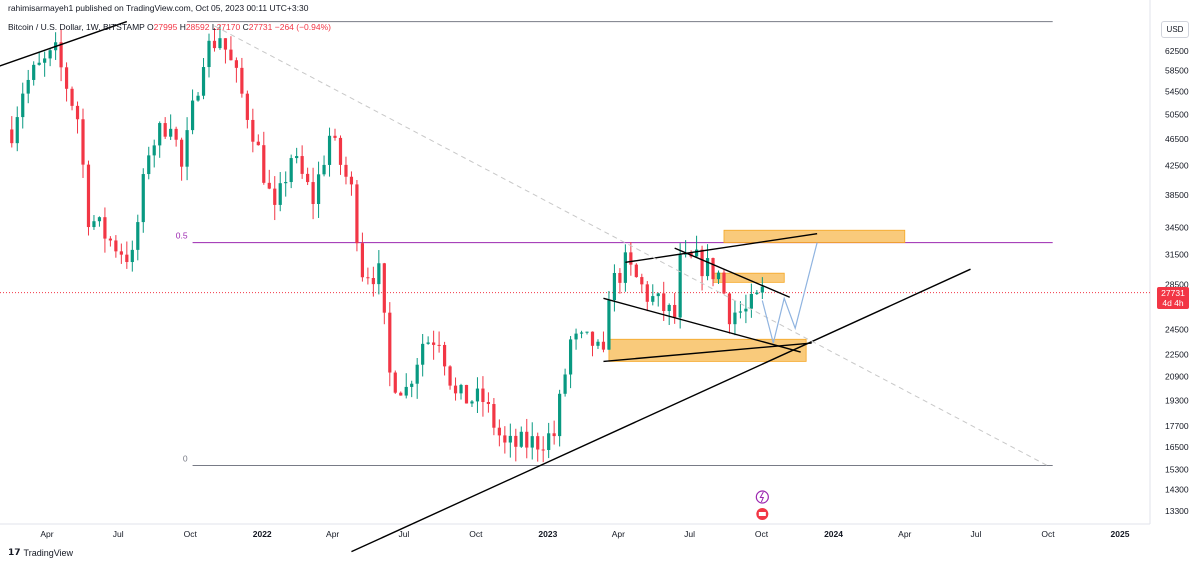 The height and width of the screenshot is (564, 1200). Describe the element at coordinates (182, 236) in the screenshot. I see `fib-level-label: 0.5` at that location.